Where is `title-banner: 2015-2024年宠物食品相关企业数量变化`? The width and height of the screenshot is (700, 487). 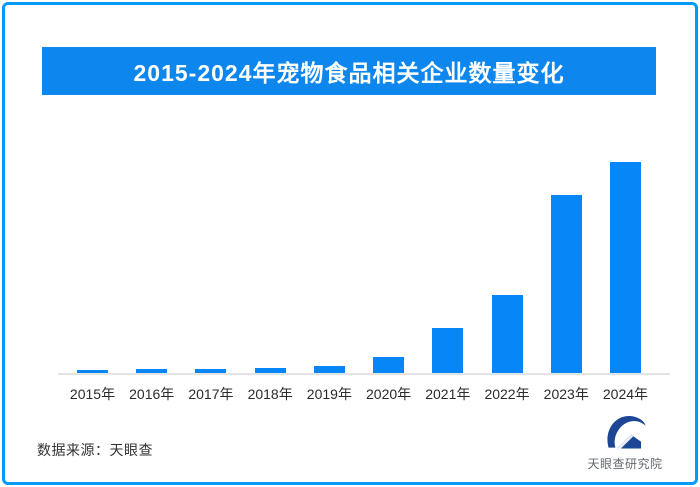 title-banner: 2015-2024年宠物食品相关企业数量变化 is located at coordinates (349, 71).